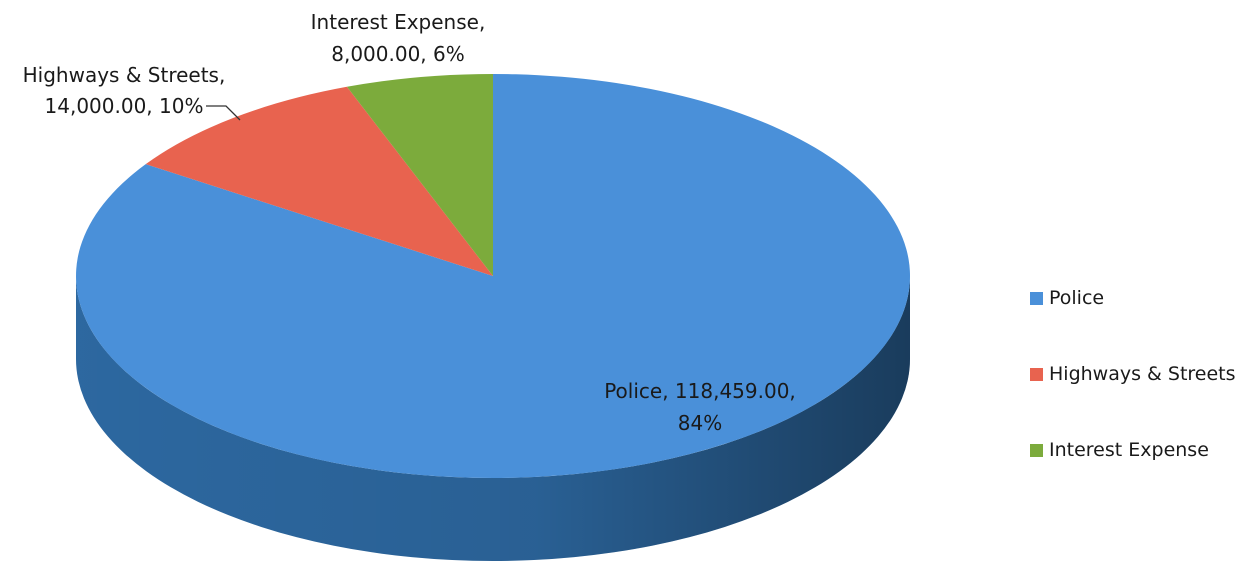 This screenshot has height=569, width=1255. I want to click on legend-label-police: Police, so click(1077, 298).